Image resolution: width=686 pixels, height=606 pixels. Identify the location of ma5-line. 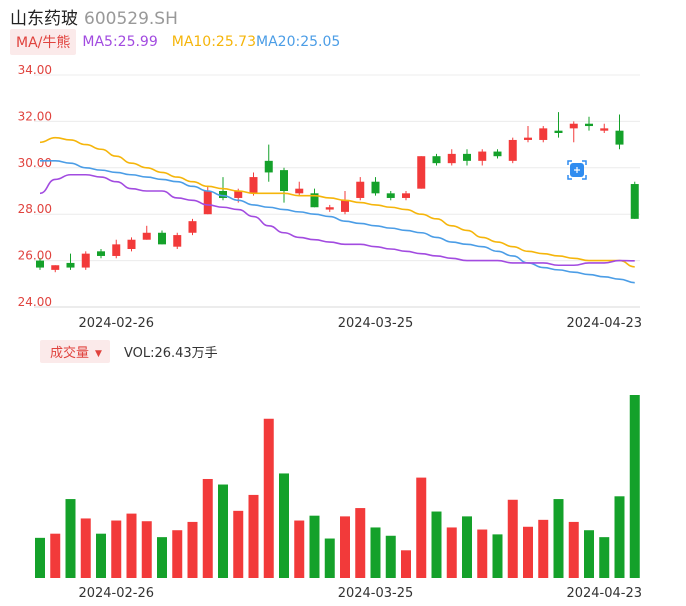
(337, 220).